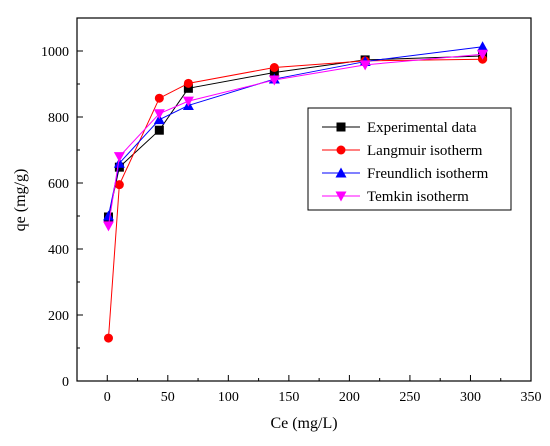  What do you see at coordinates (288, 397) in the screenshot?
I see `x-tick-label: 150` at bounding box center [288, 397].